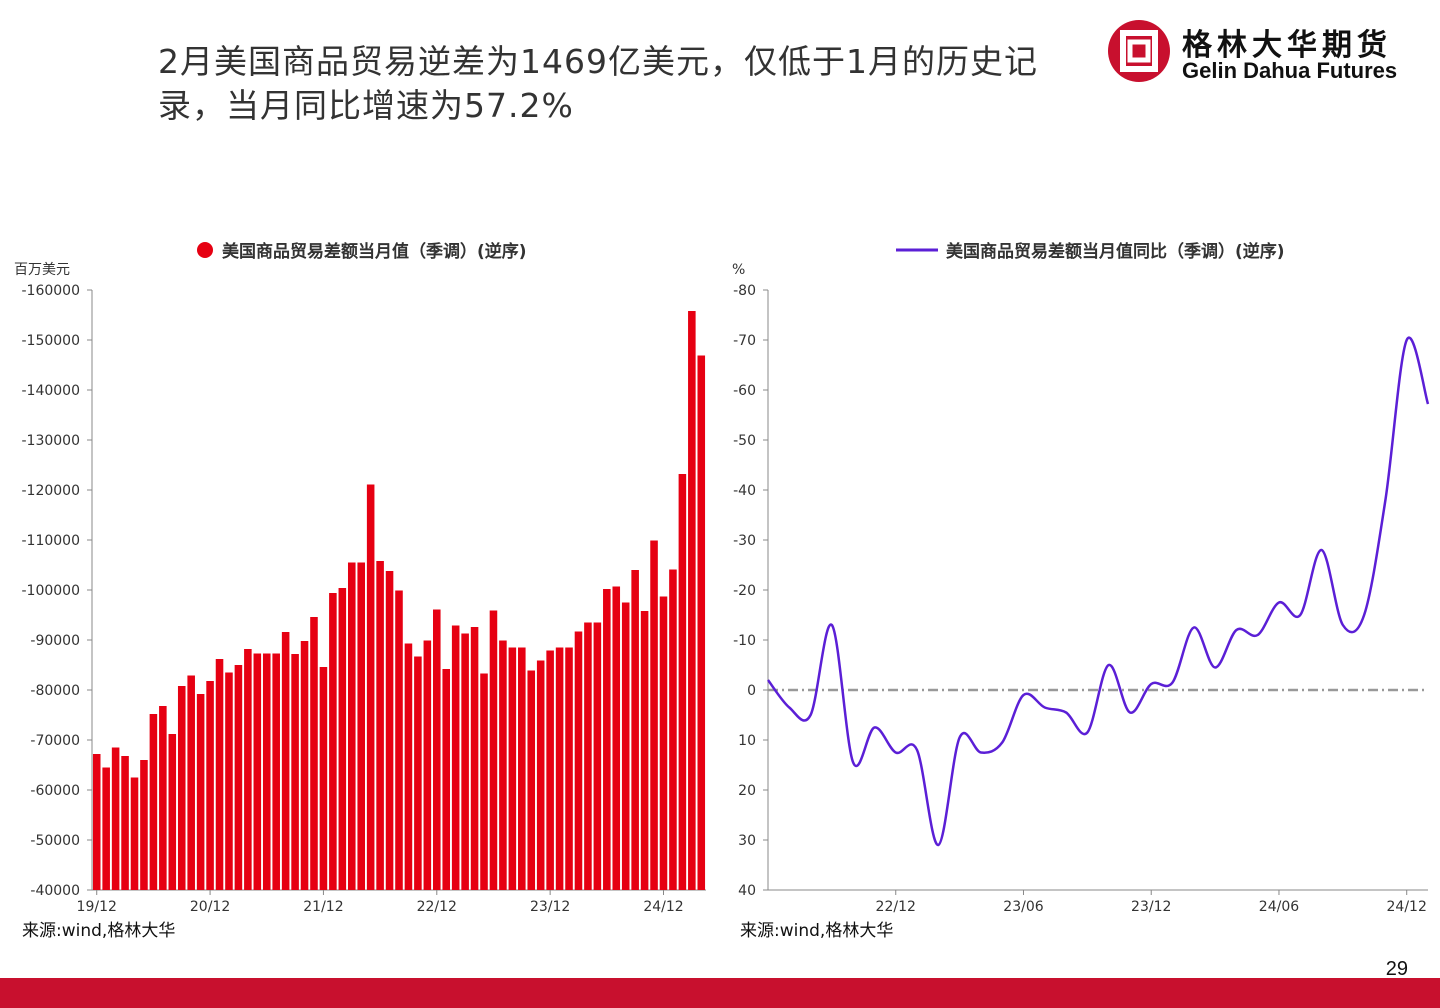 Image resolution: width=1440 pixels, height=1008 pixels. Describe the element at coordinates (738, 270) in the screenshot. I see `y-axis-unit: %` at that location.